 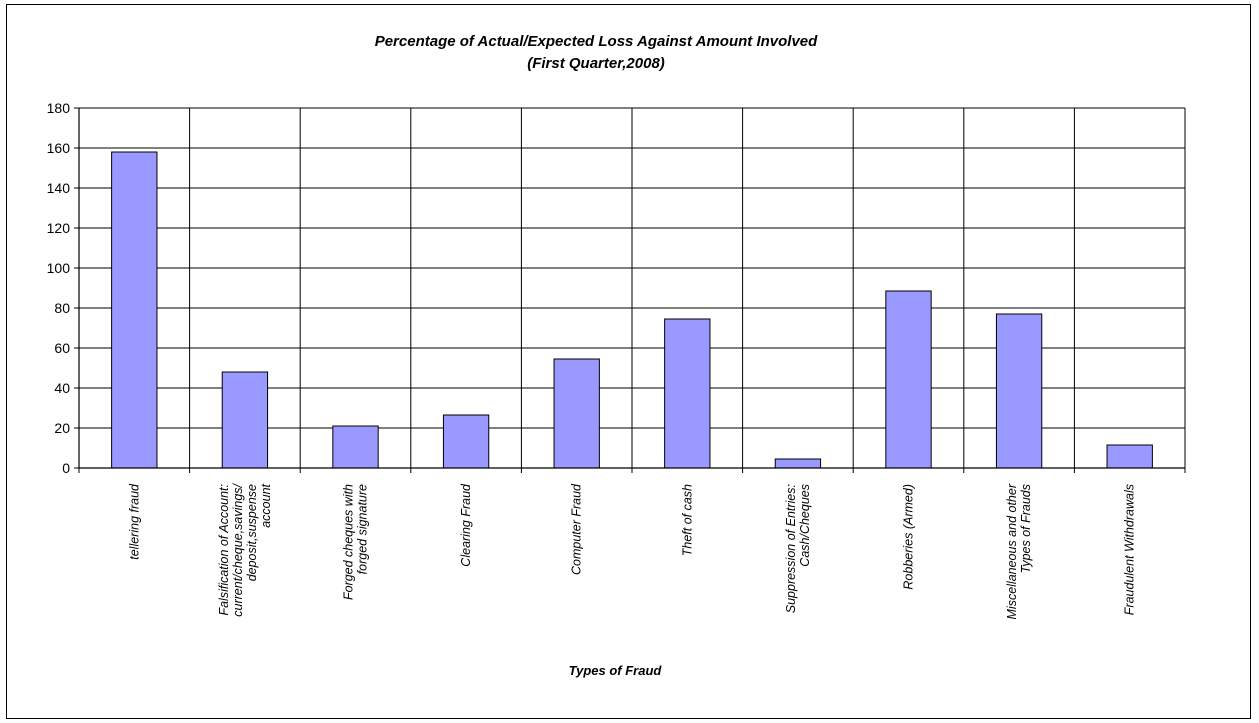 I want to click on category-label-line: Clearing Fraud, so click(x=466, y=525).